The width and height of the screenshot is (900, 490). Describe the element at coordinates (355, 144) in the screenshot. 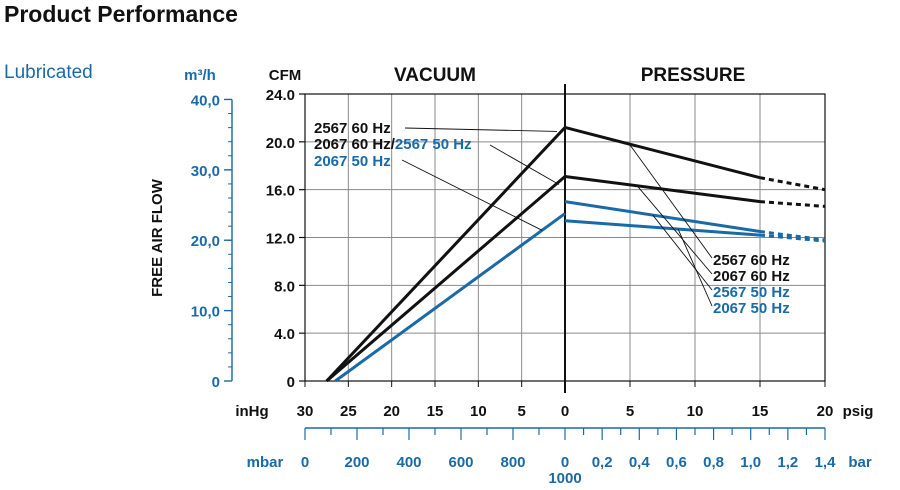

I see `legend-left-2067-60: 2067 60 Hz/` at that location.